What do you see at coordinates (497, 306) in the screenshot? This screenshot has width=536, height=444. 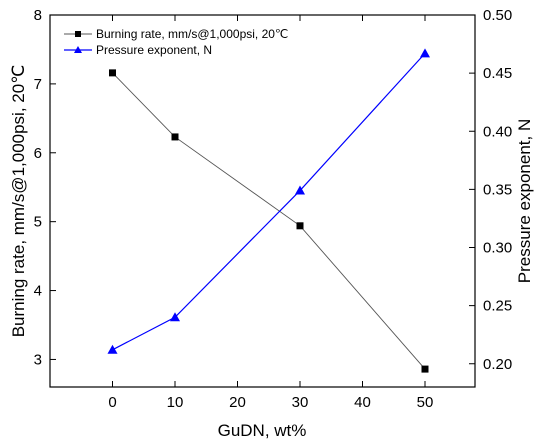 I see `y-right-tick-label: 0.25` at bounding box center [497, 306].